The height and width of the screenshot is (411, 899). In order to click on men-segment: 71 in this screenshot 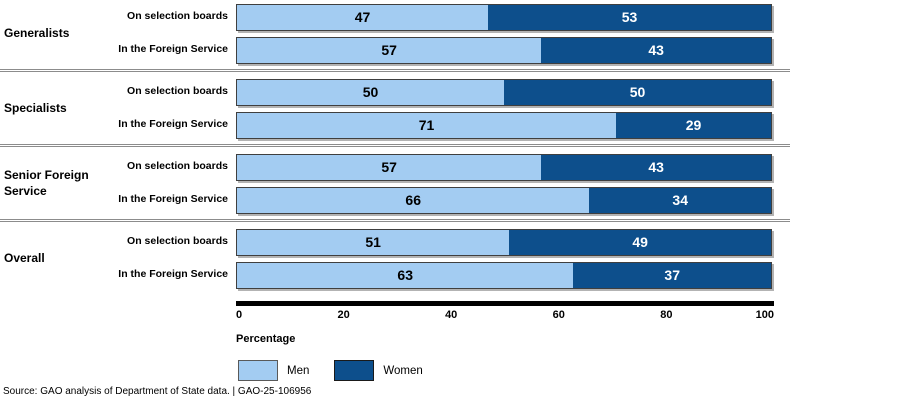, I will do `click(427, 125)`.